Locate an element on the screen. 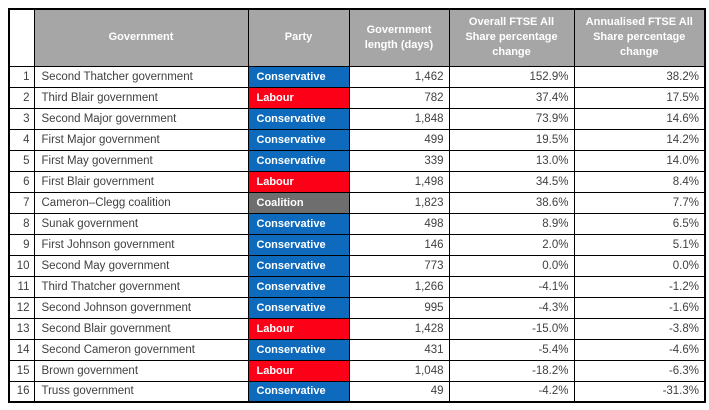  government-cell: Sunak government is located at coordinates (141, 223).